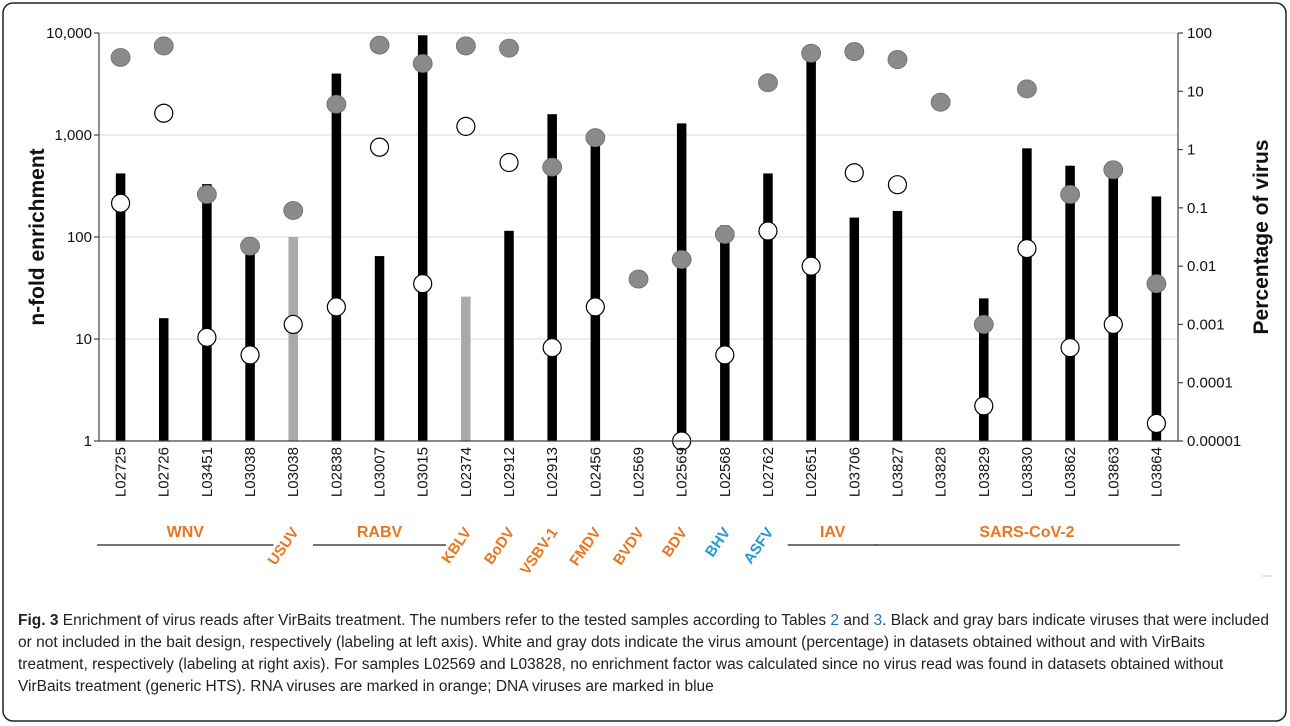 The image size is (1290, 726). Describe the element at coordinates (164, 472) in the screenshot. I see `category-label: L02726` at that location.